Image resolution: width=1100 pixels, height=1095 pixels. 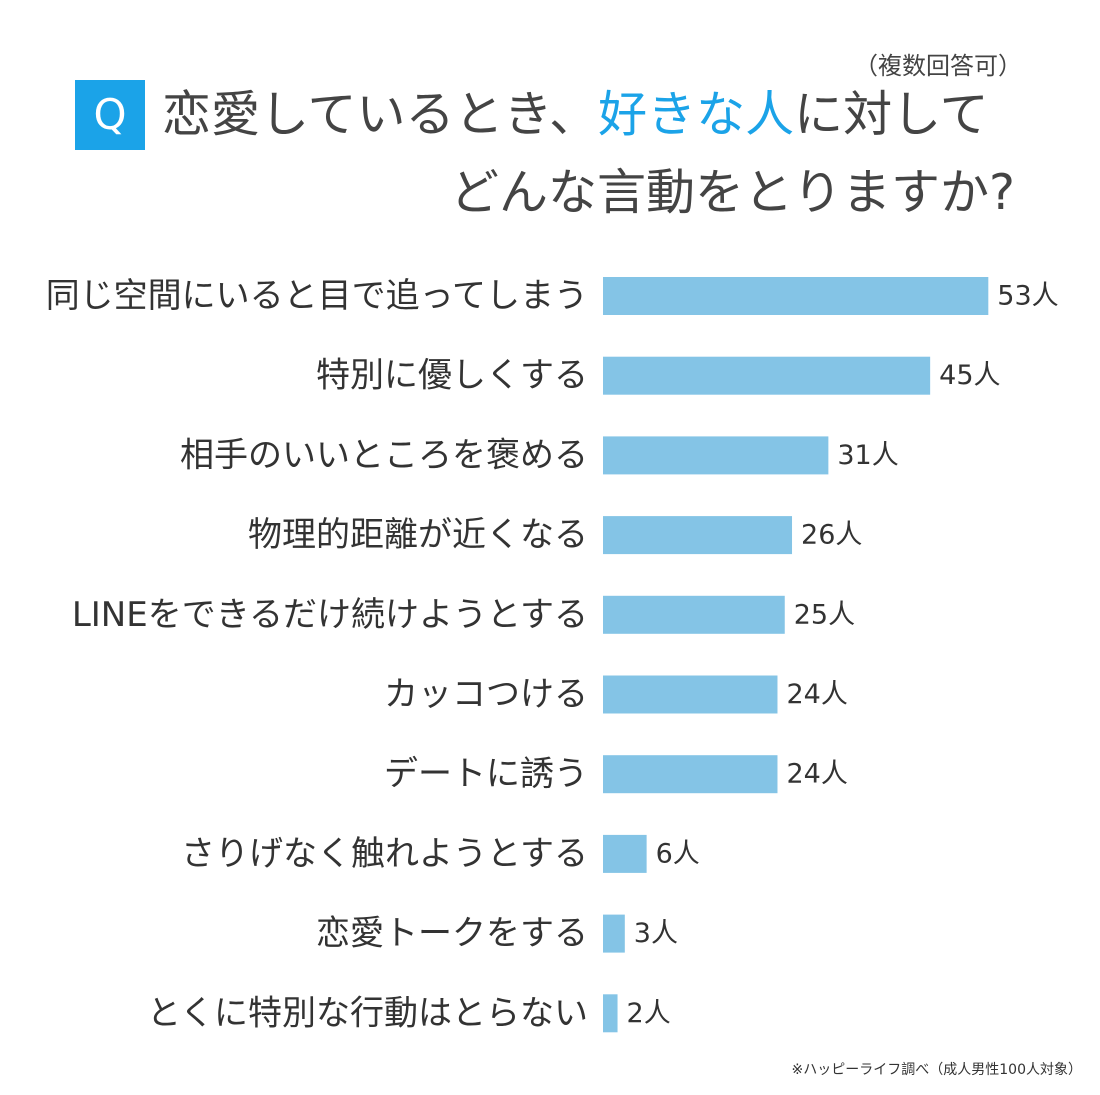 What do you see at coordinates (938, 66) in the screenshot?
I see `multiple-answer-note: （複数回答可）` at bounding box center [938, 66].